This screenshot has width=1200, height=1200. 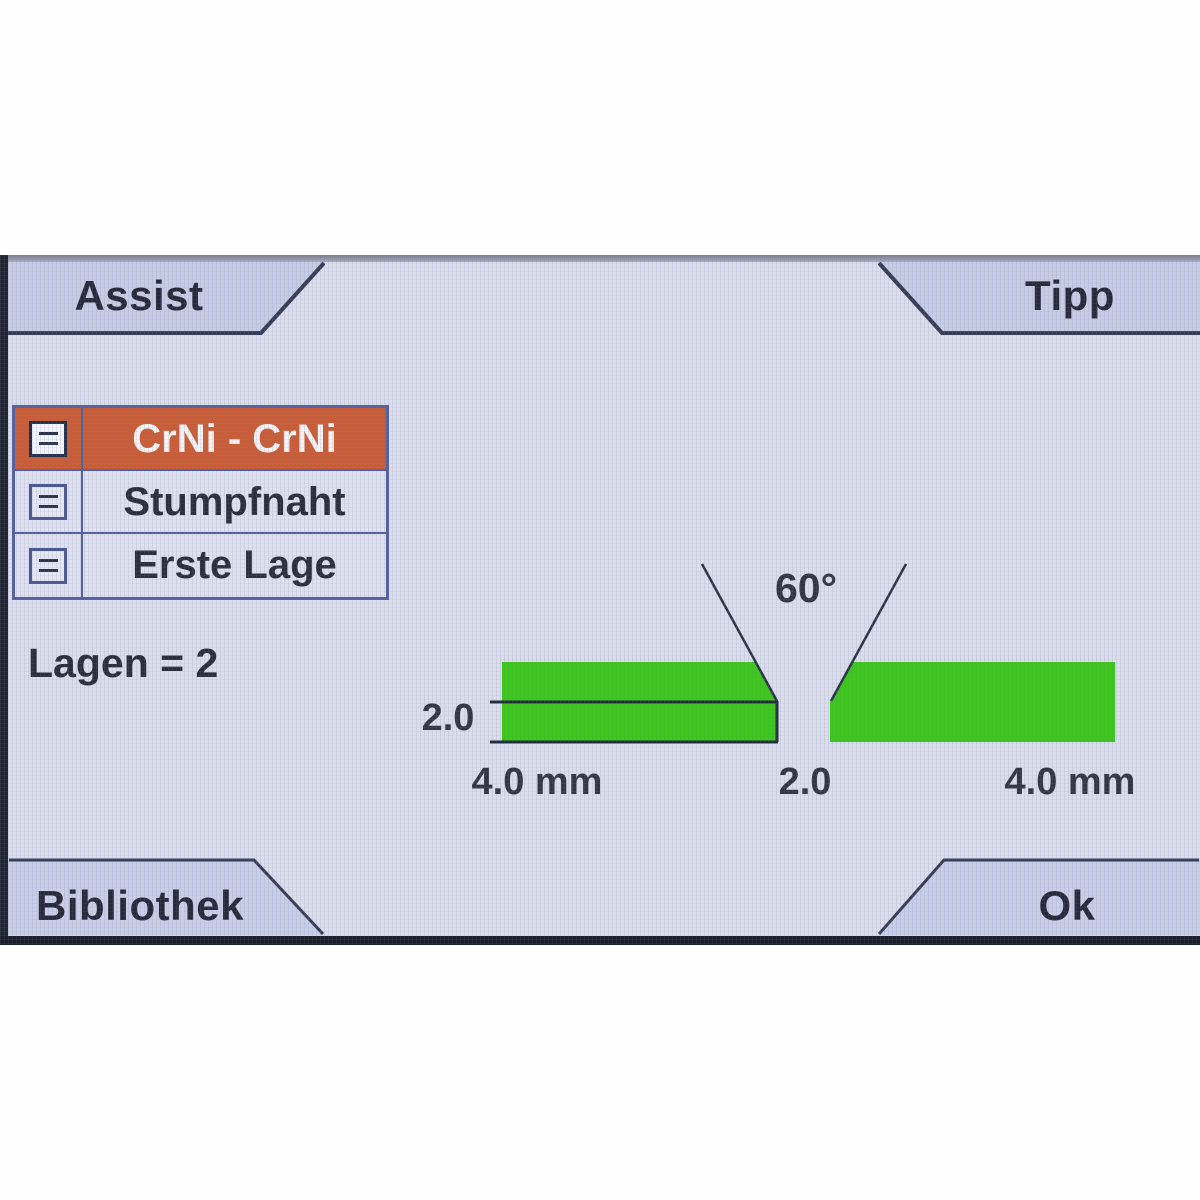 What do you see at coordinates (537, 782) in the screenshot?
I see `left-plate-thickness: 4.0 mm` at bounding box center [537, 782].